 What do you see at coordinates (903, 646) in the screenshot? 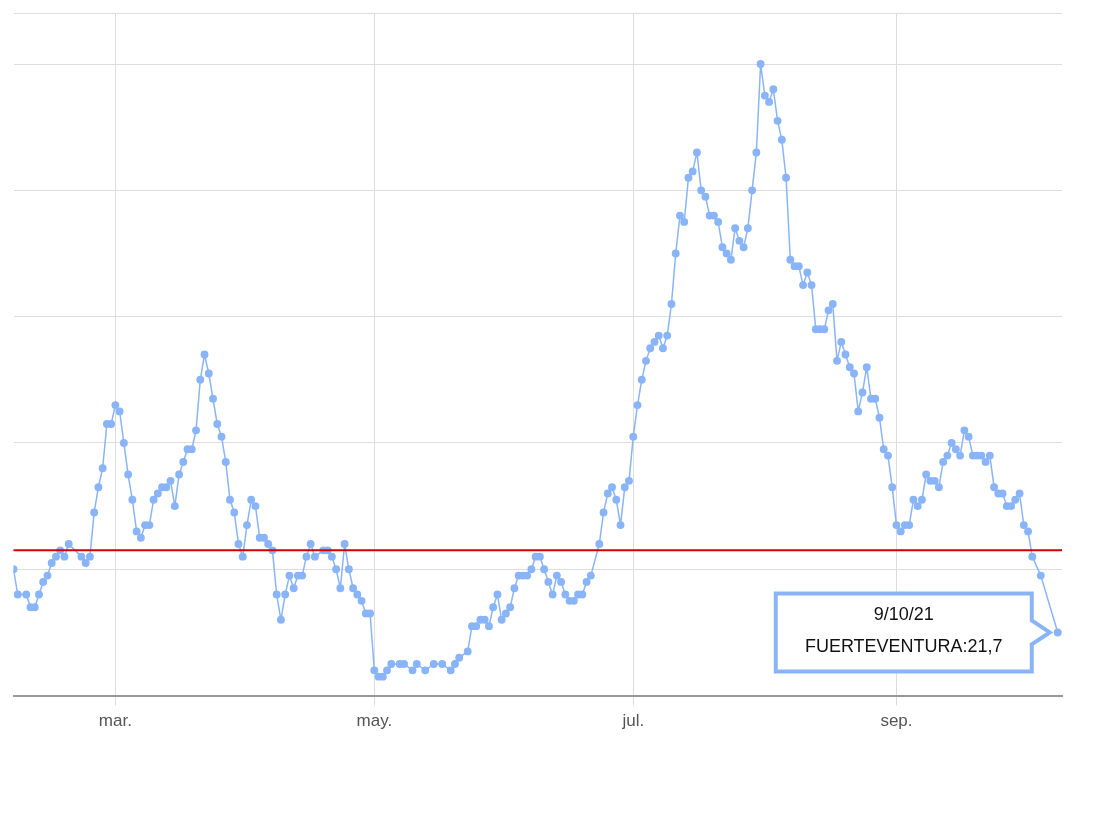
I see `annotation: FUERTEVENTURA:21,7` at bounding box center [903, 646].